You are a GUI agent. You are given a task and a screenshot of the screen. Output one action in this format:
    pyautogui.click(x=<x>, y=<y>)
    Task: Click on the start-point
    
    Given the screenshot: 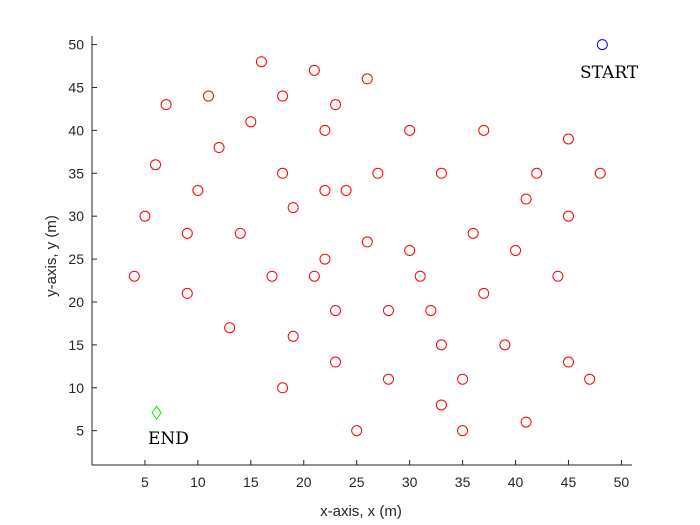 What is the action you would take?
    pyautogui.click(x=602, y=45)
    